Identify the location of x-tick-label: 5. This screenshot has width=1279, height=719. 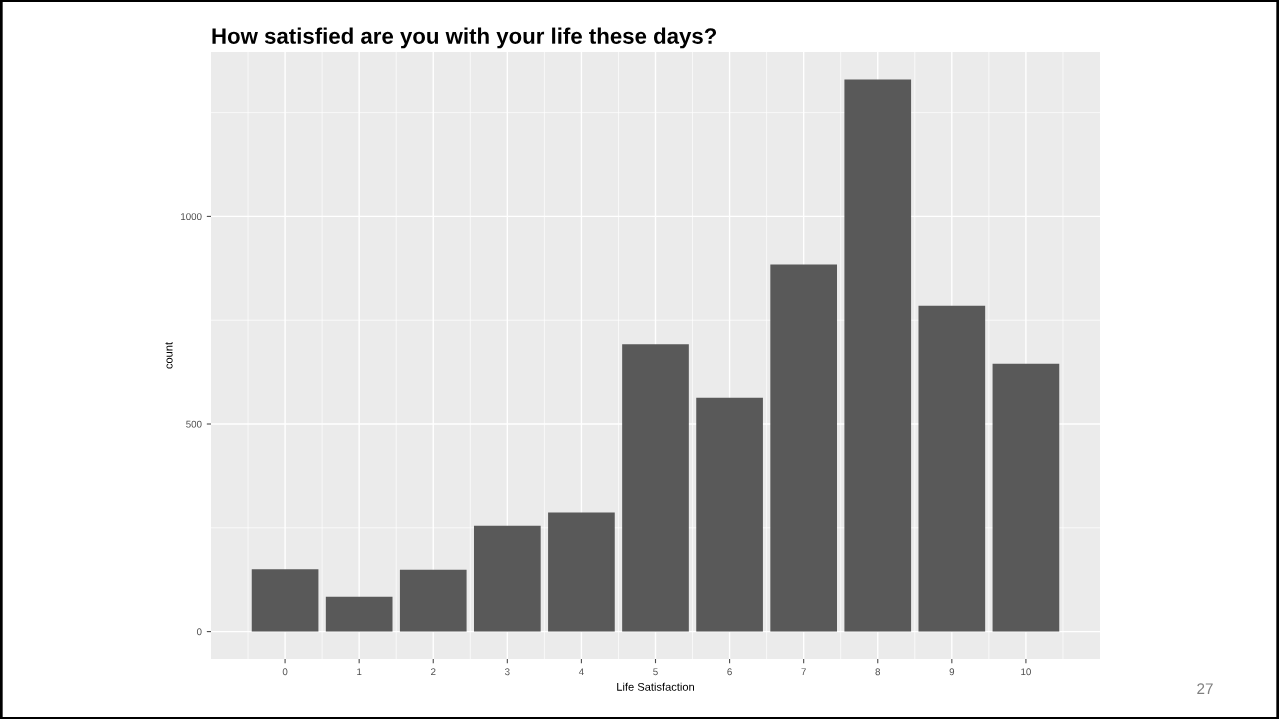
(655, 672).